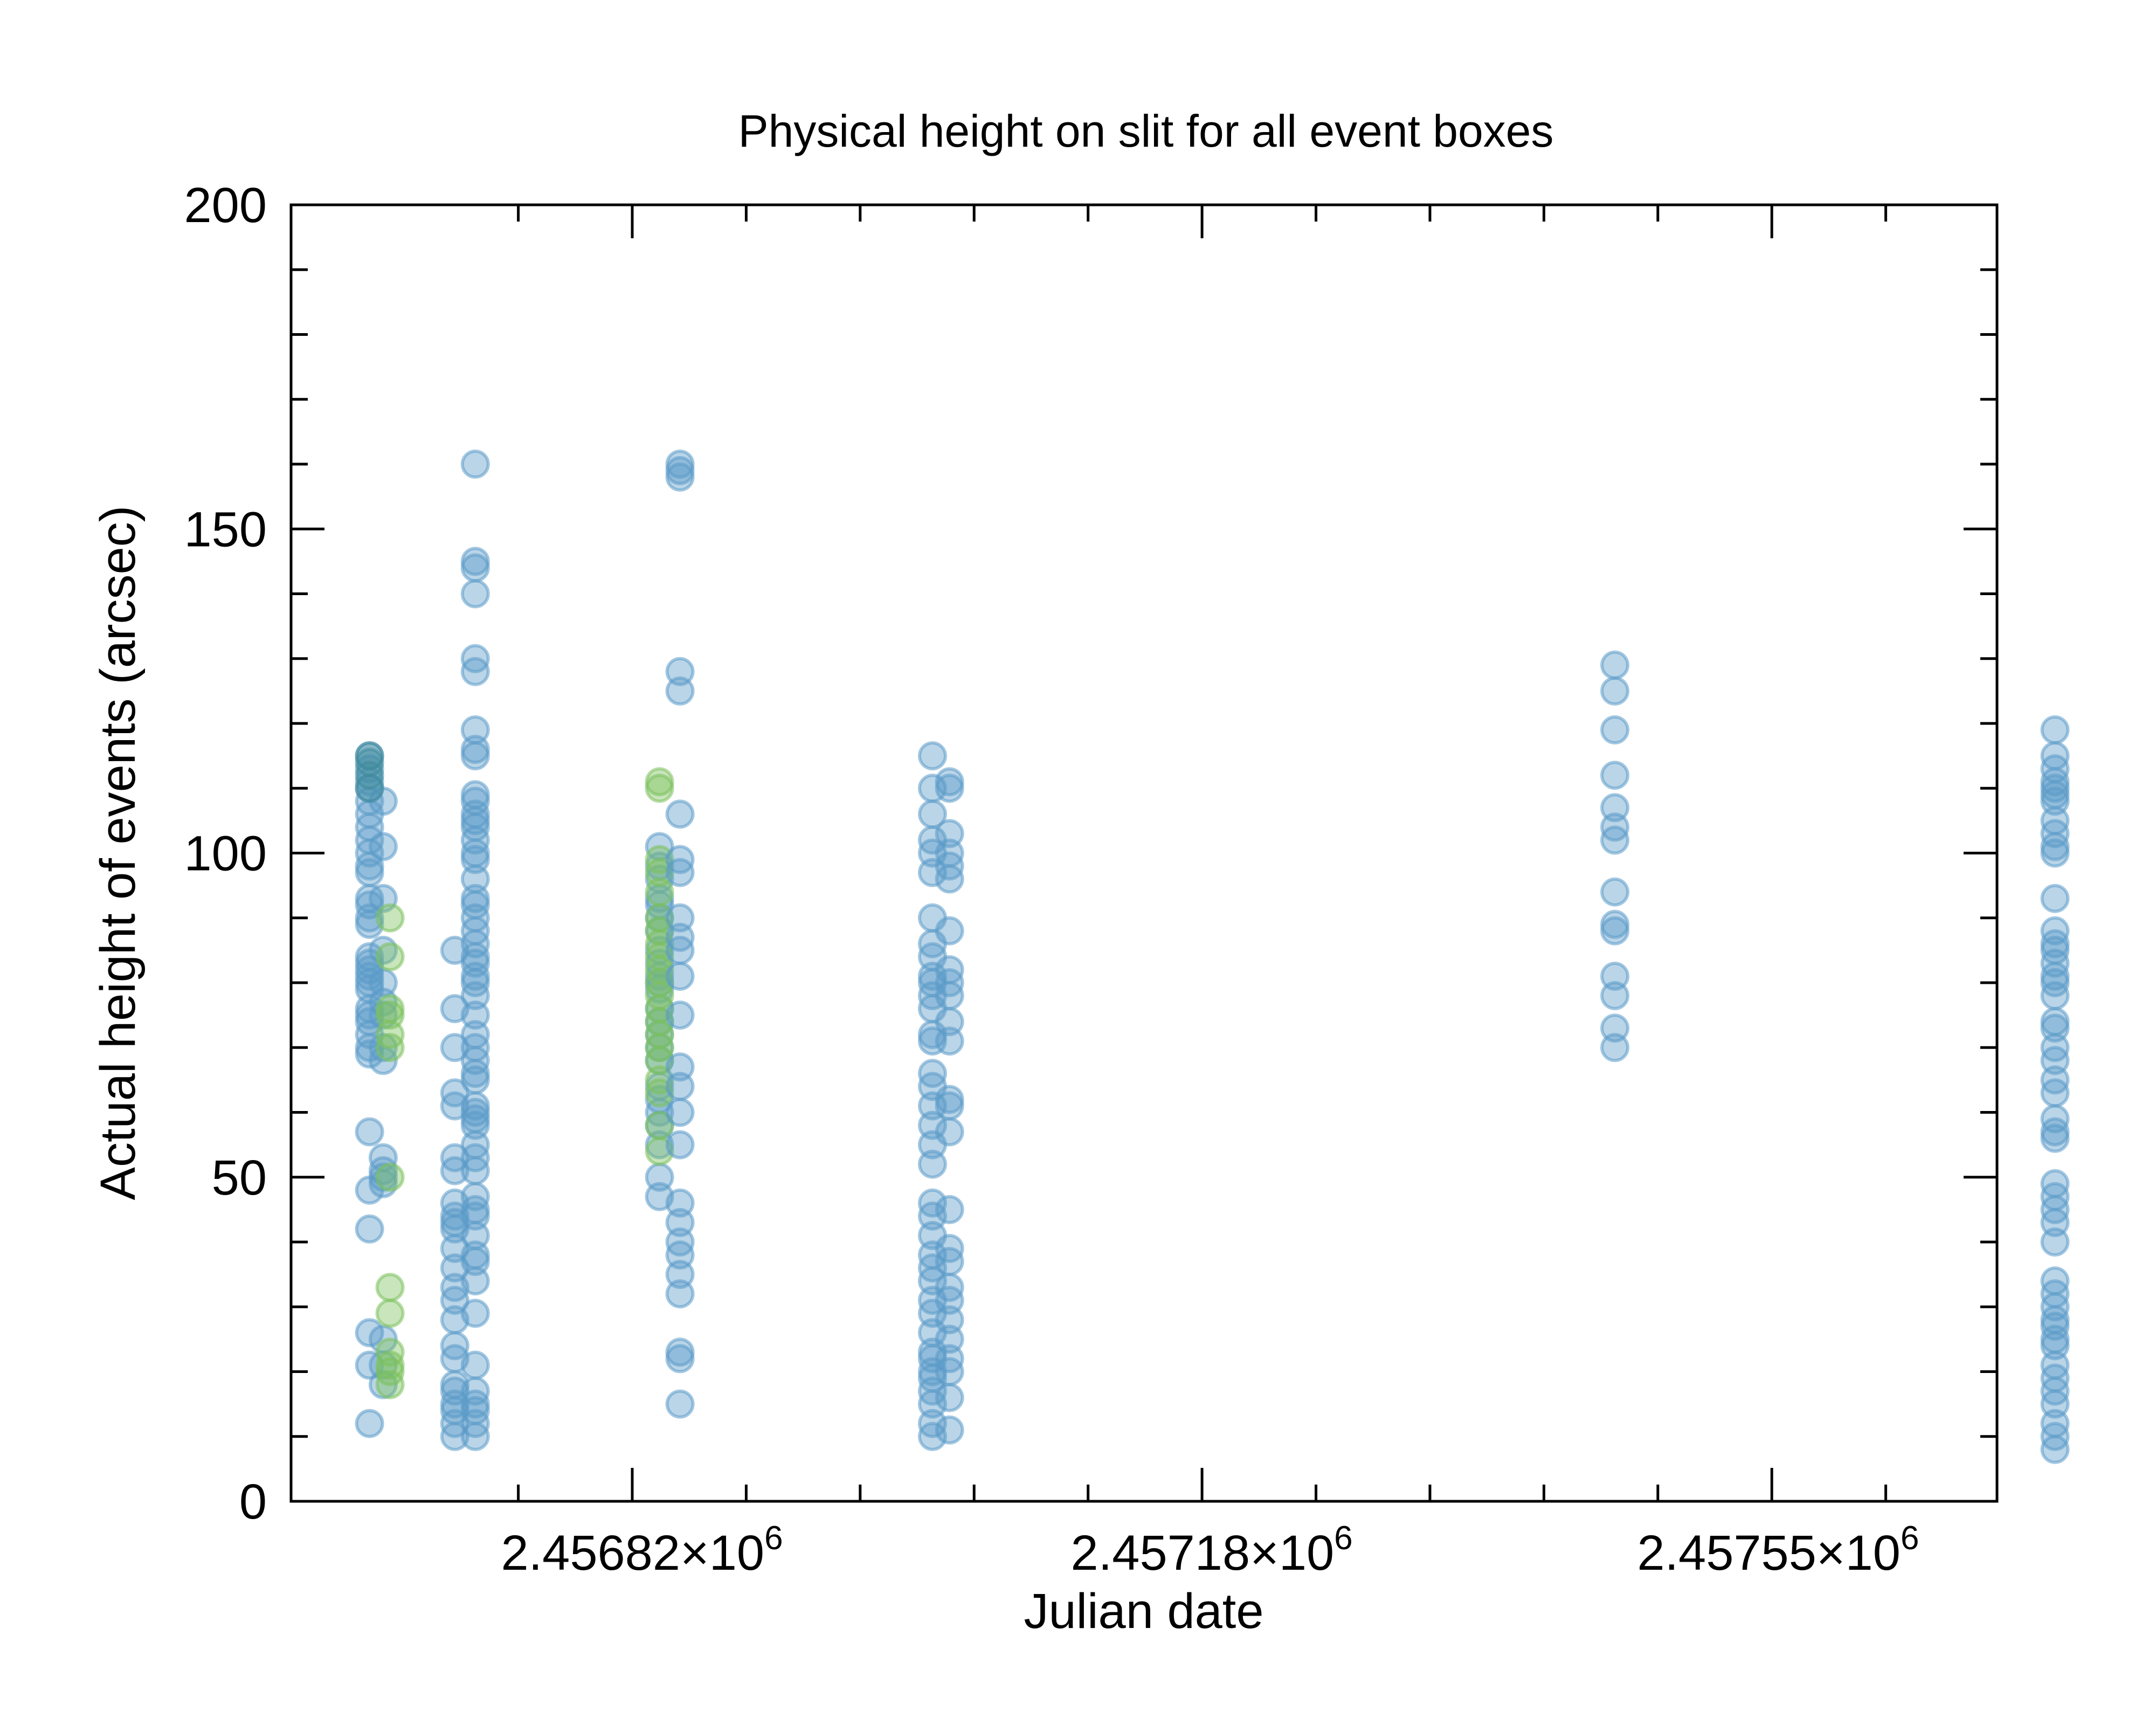  What do you see at coordinates (1212, 1550) in the screenshot?
I see `x-tick-label: 2.45718×10⁶` at bounding box center [1212, 1550].